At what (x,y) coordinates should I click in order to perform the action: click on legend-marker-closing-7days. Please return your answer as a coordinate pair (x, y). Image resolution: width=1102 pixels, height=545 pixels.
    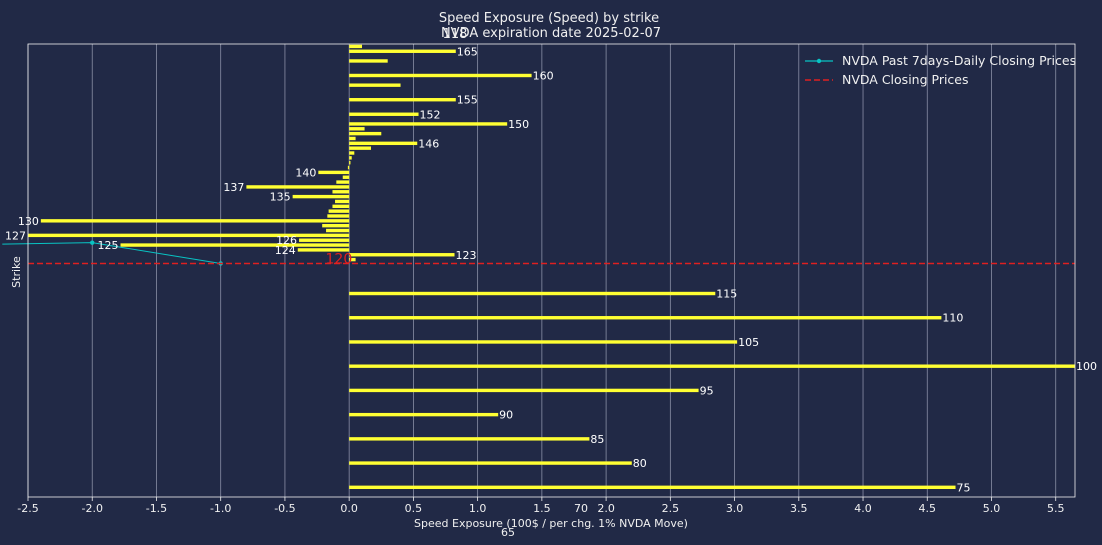
    Looking at the image, I should click on (819, 61).